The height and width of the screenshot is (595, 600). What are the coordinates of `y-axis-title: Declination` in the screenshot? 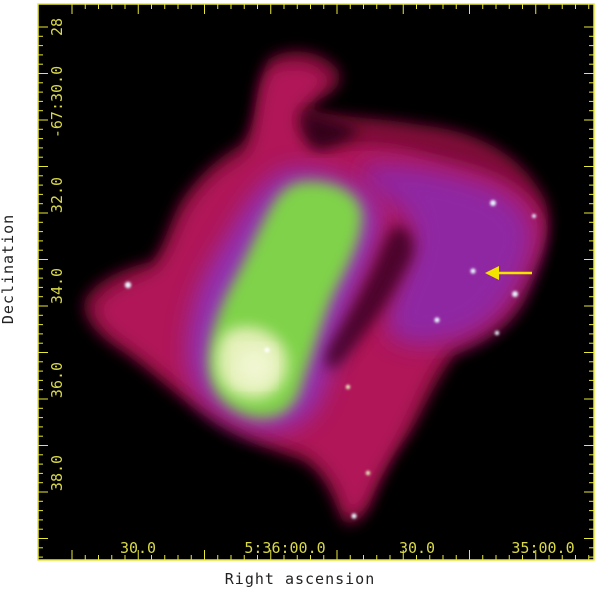 It's located at (8, 269).